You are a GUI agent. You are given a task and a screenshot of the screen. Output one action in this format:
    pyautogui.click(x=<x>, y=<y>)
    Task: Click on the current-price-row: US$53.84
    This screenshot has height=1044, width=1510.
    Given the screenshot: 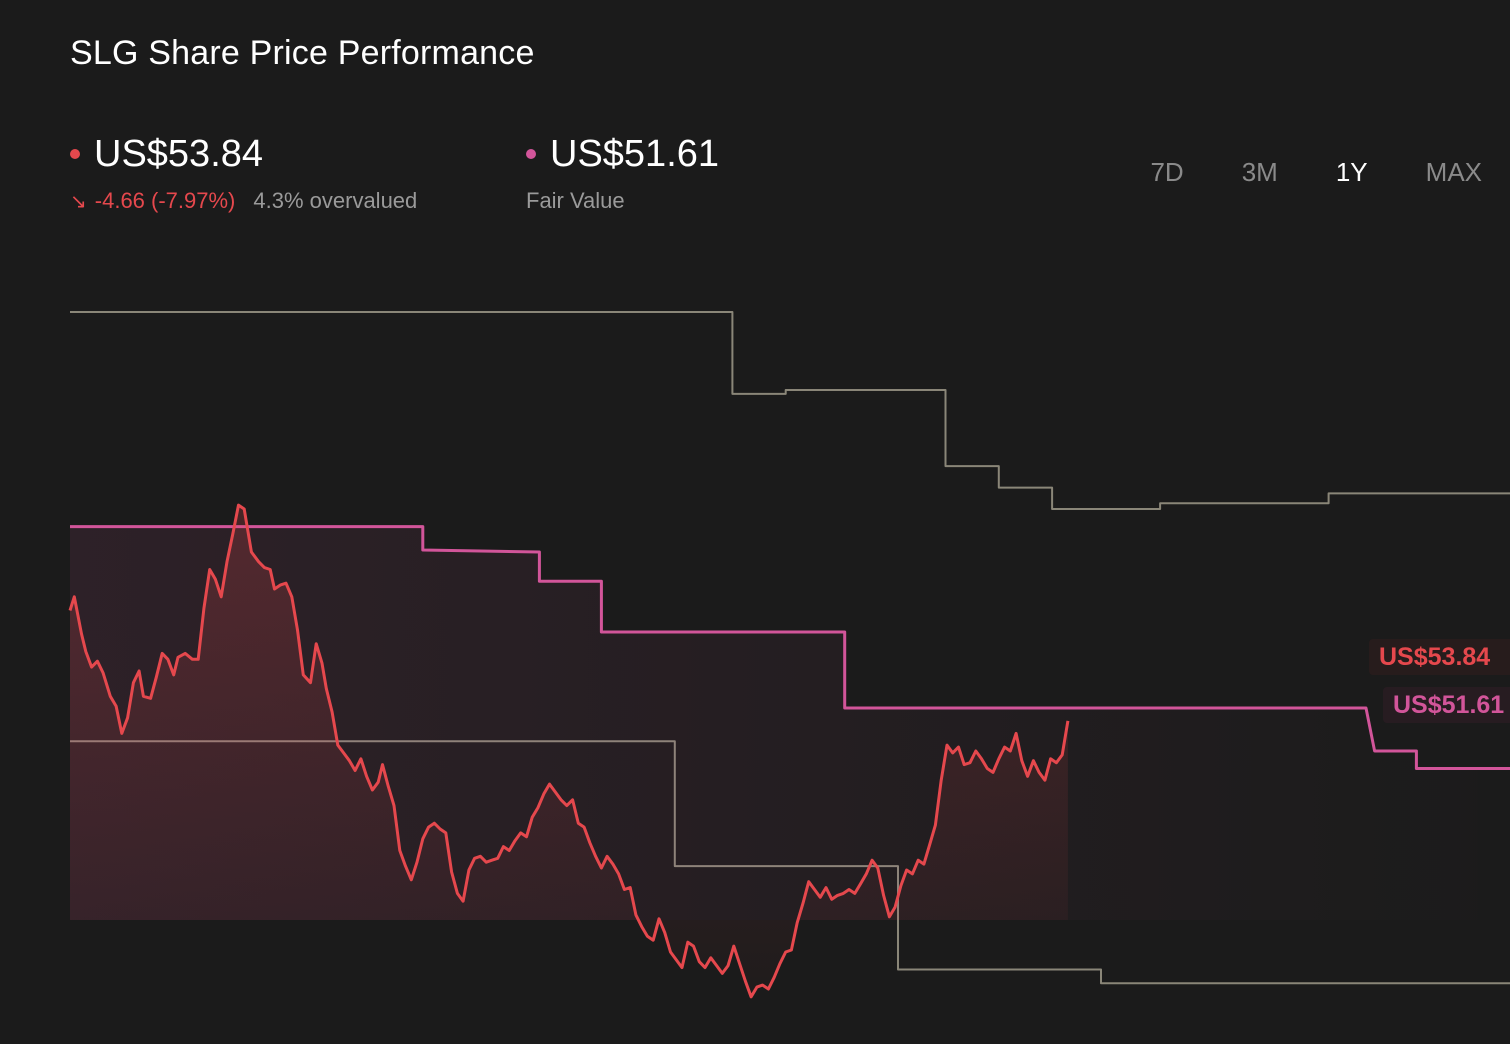 What is the action you would take?
    pyautogui.click(x=243, y=154)
    